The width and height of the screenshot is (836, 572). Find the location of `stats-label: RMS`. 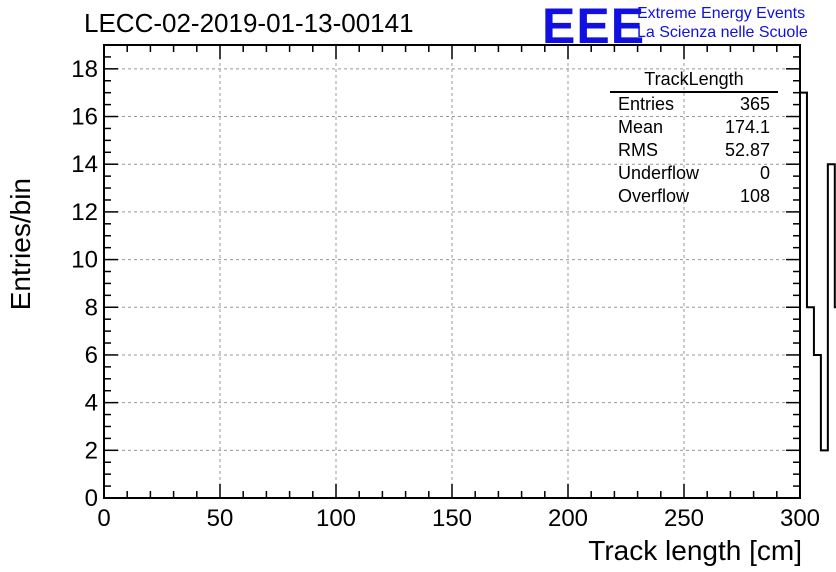

stats-label: RMS is located at coordinates (638, 150).